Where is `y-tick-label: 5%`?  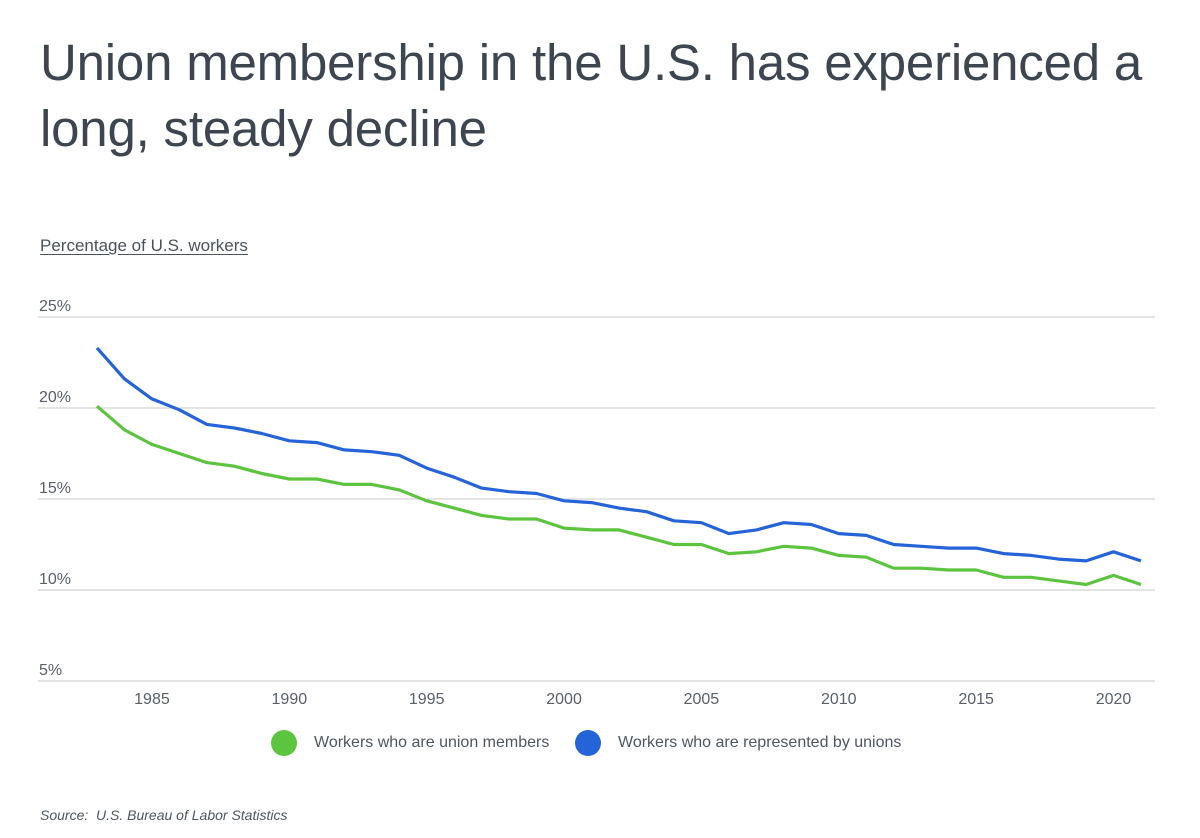
y-tick-label: 5% is located at coordinates (50, 670).